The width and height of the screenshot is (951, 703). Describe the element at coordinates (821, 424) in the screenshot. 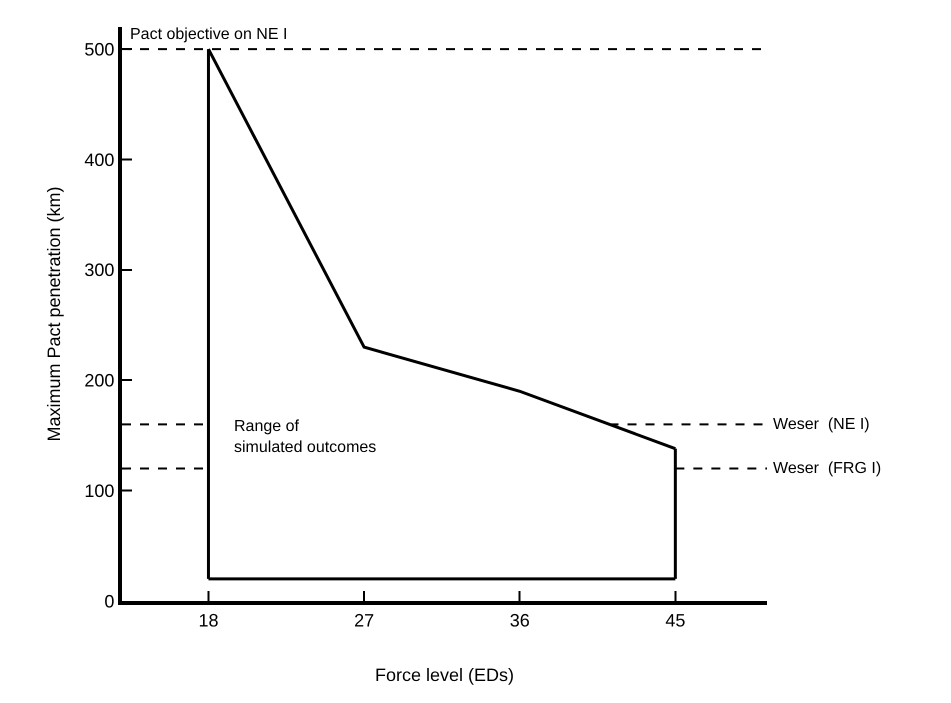

I see `ref-line-label: Weser (NE I)` at that location.